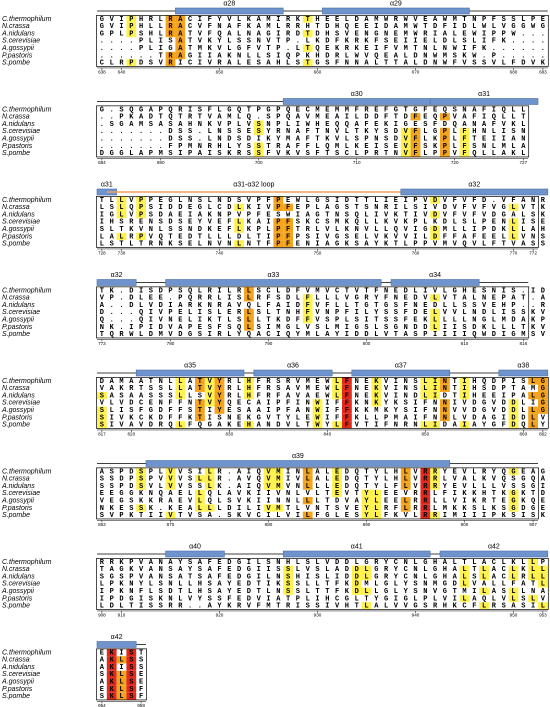 The image size is (550, 707). I want to click on ruler-number: 650, so click(220, 72).